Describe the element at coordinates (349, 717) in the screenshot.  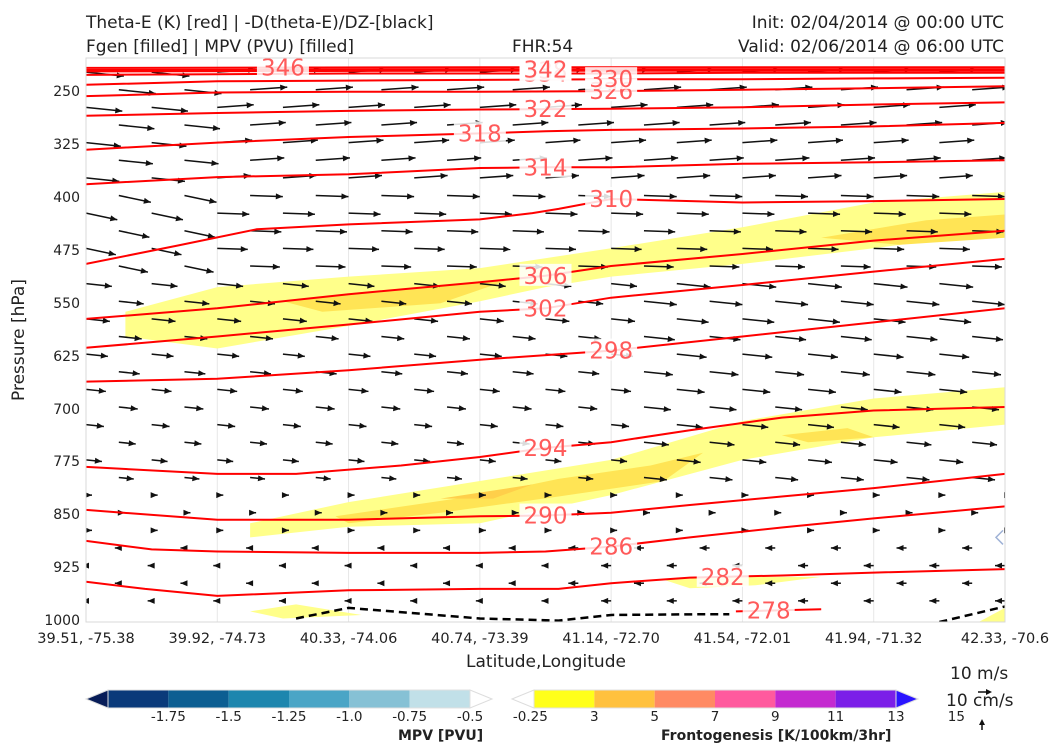
I see `mpv-tick-label: -1.0` at that location.